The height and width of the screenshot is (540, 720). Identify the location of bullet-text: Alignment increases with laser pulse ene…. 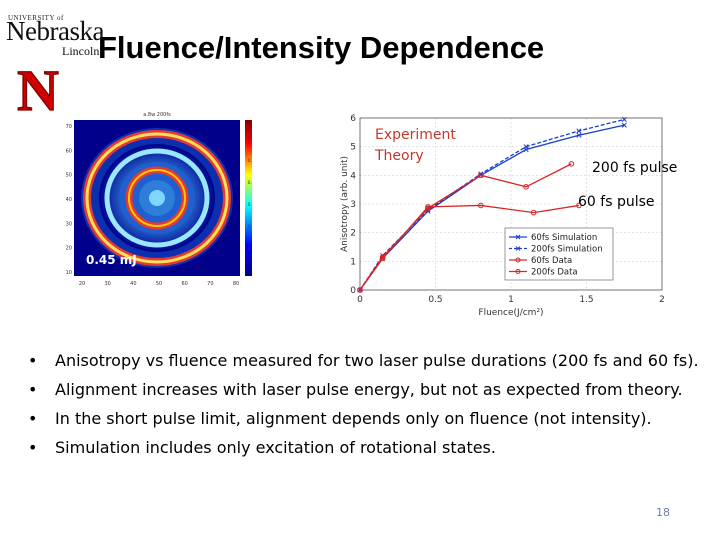
(369, 389).